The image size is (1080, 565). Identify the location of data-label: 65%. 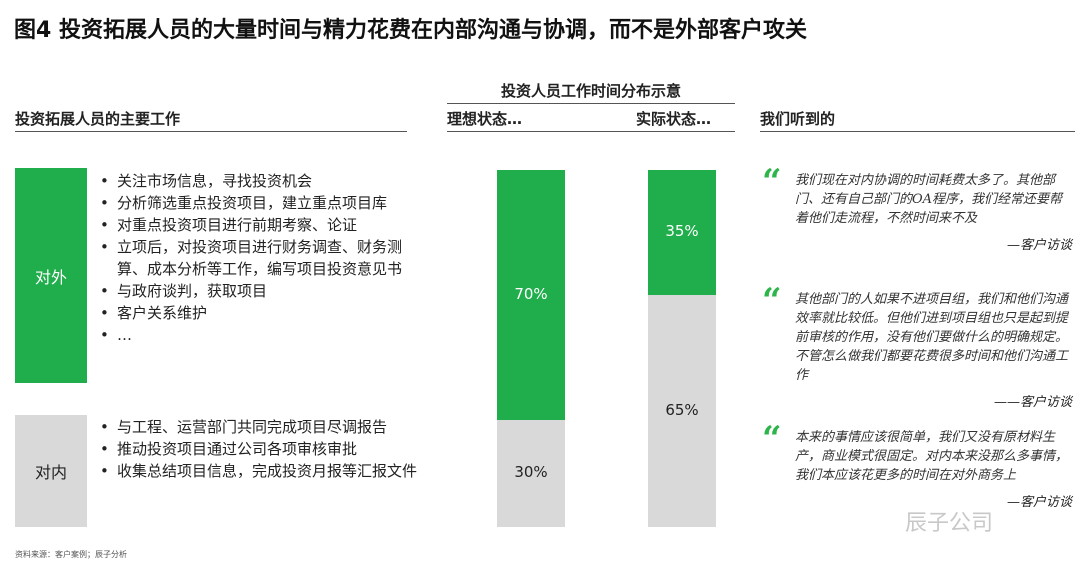
(682, 409).